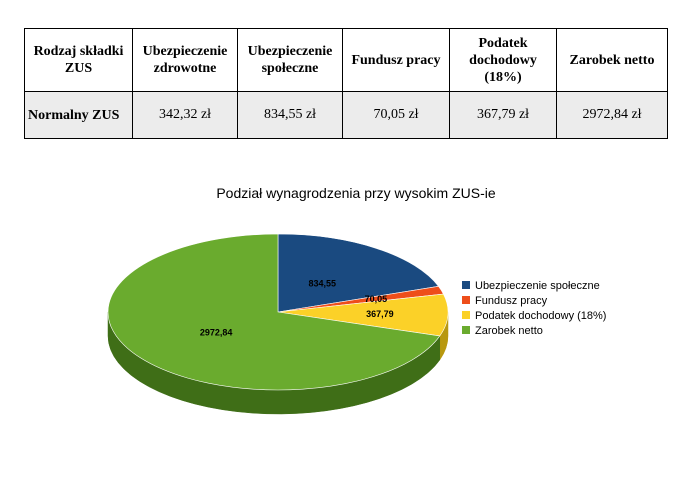 The width and height of the screenshot is (684, 482). I want to click on row-label: Normalny ZUS, so click(78, 115).